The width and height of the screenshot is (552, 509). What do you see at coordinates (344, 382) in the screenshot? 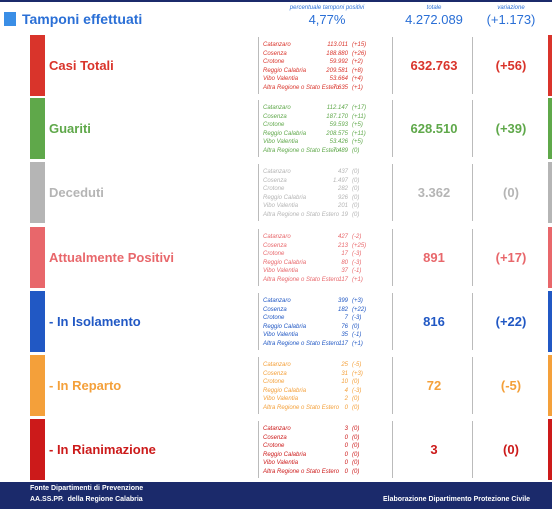
I see `province-value: 10` at bounding box center [344, 382].